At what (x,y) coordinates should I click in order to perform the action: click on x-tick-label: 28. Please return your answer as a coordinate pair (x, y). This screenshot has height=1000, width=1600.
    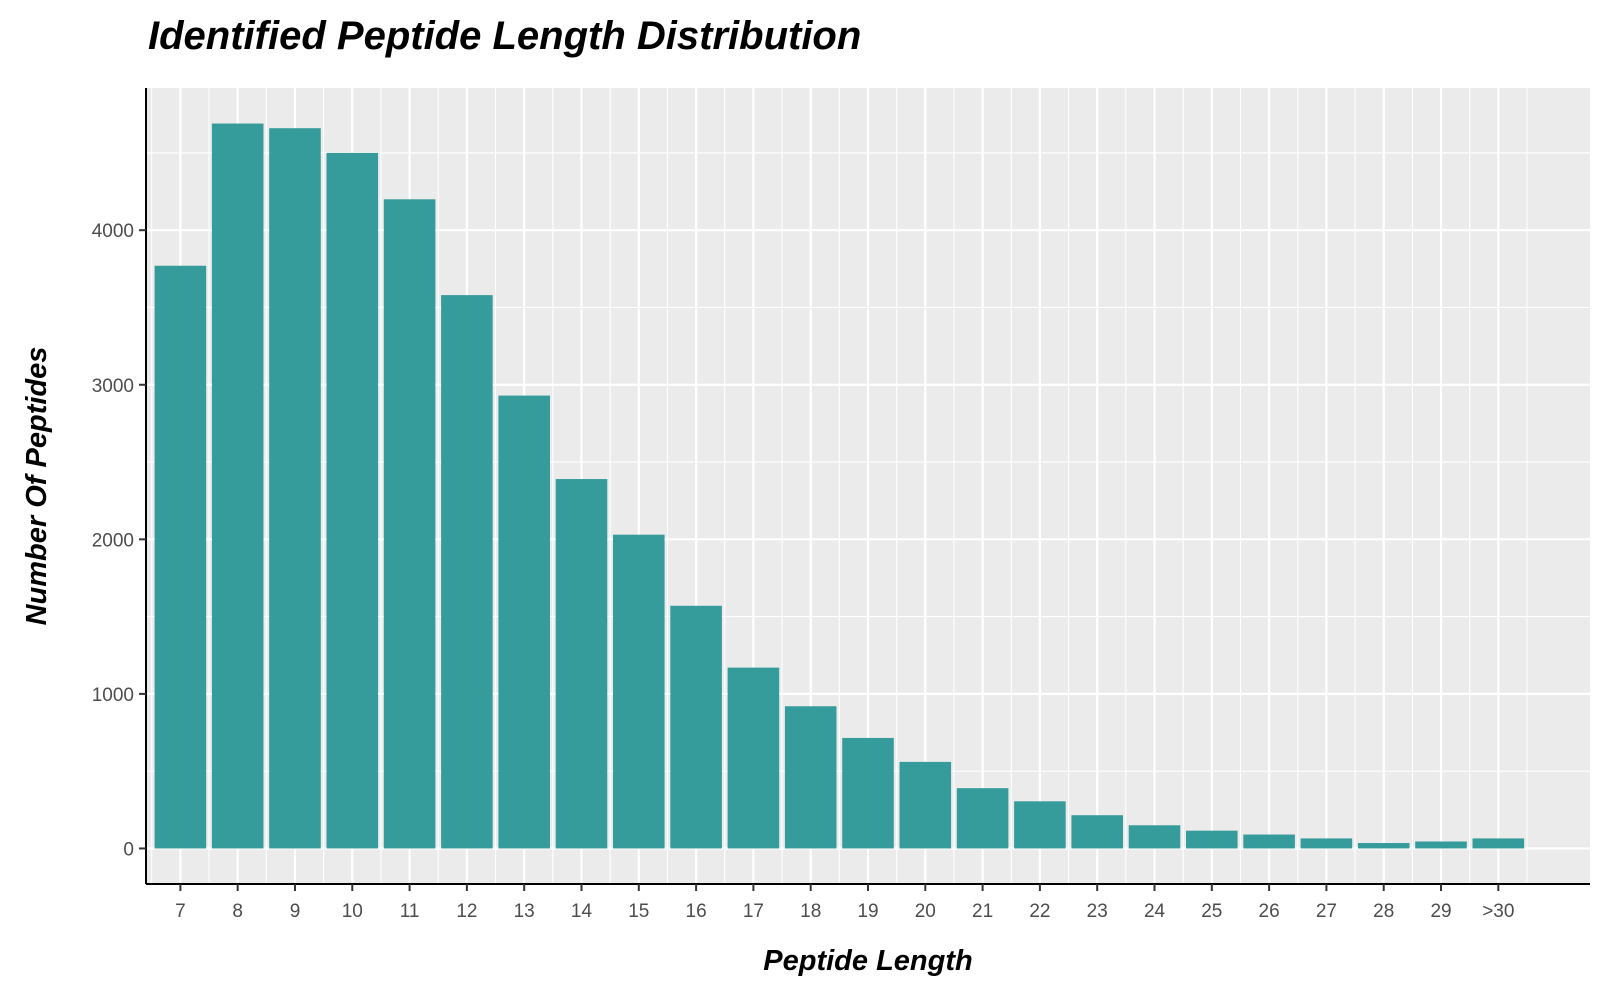
    Looking at the image, I should click on (1383, 911).